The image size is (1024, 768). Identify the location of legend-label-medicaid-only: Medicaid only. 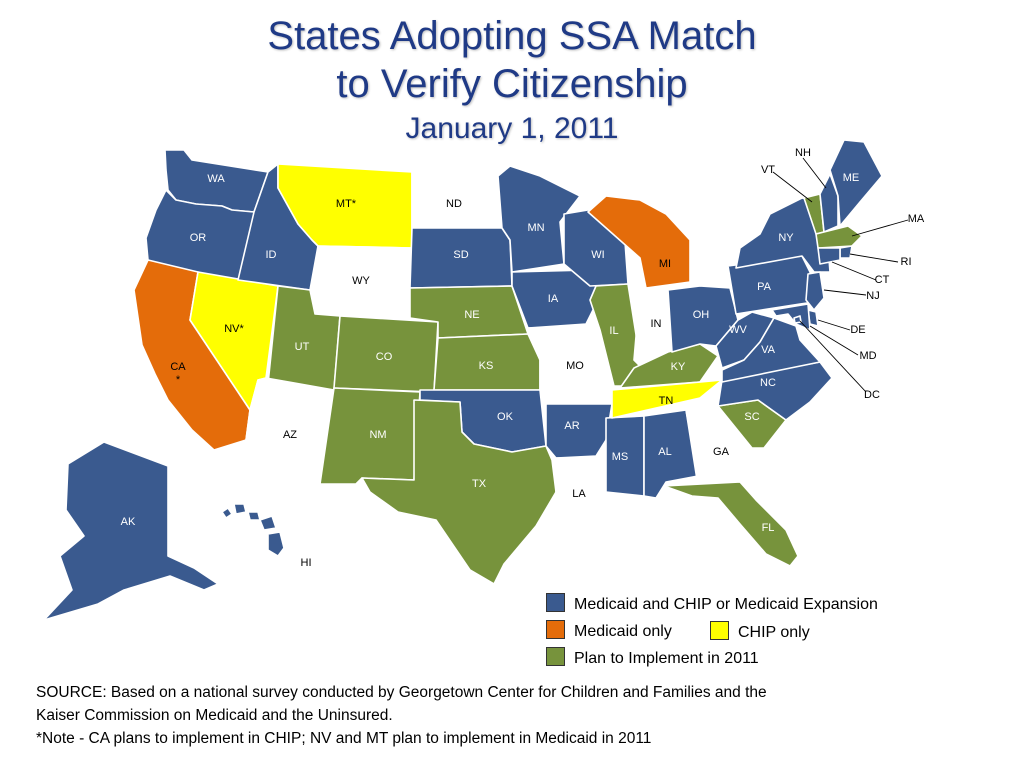
(623, 631).